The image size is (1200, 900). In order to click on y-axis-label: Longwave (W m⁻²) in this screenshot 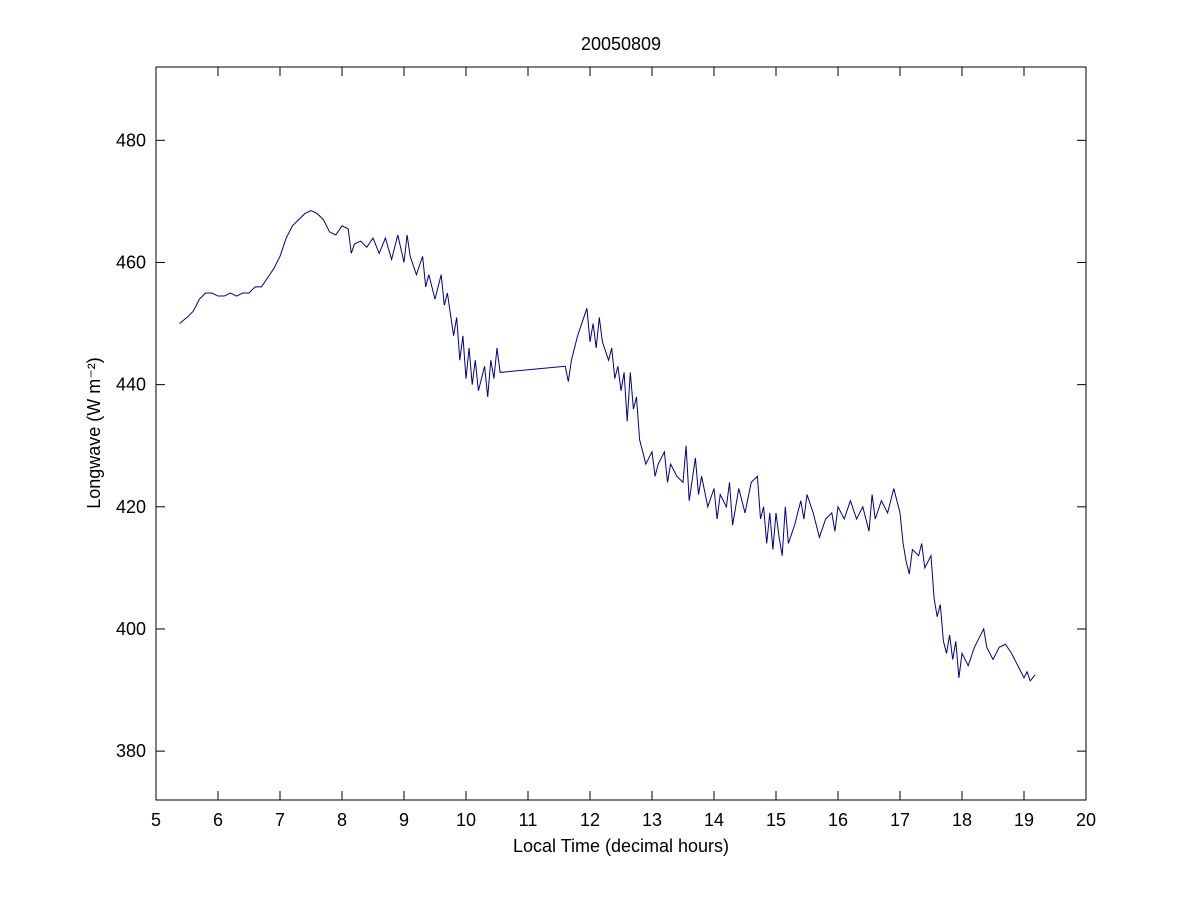, I will do `click(94, 433)`.